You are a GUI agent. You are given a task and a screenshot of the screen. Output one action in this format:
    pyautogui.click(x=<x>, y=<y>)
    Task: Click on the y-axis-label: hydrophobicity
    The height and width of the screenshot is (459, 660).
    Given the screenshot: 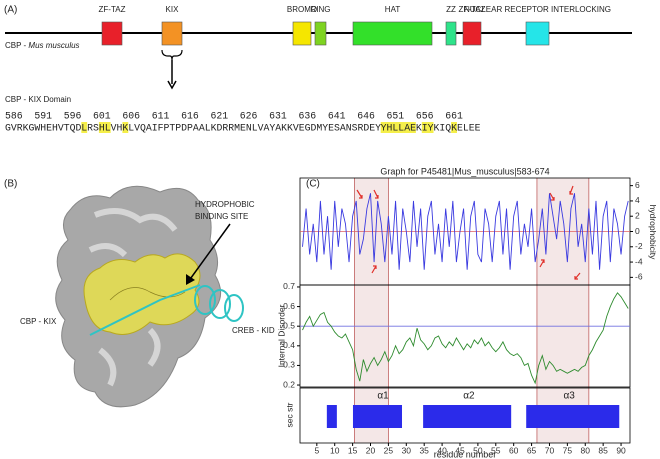 What is the action you would take?
    pyautogui.click(x=653, y=233)
    